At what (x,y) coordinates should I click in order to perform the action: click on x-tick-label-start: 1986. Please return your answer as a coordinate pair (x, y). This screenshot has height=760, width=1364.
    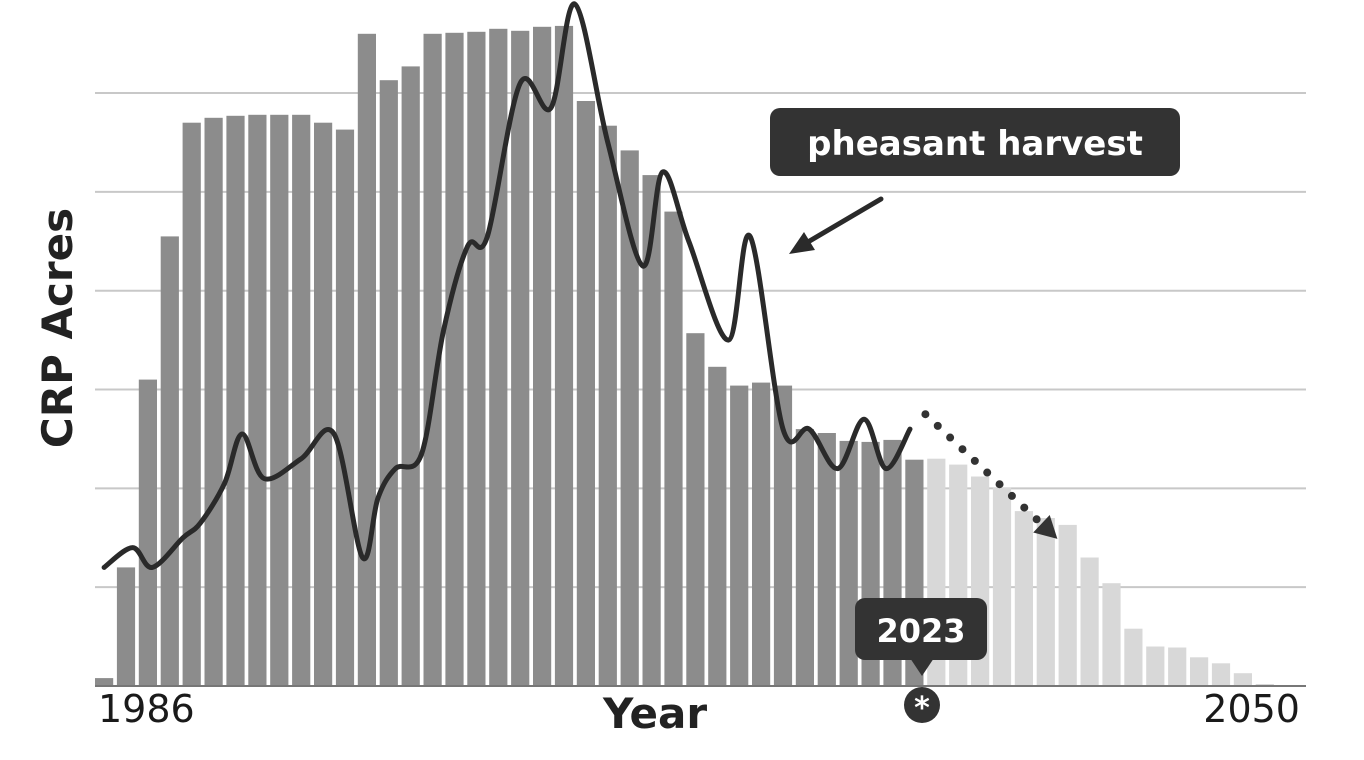
    Looking at the image, I should click on (146, 709).